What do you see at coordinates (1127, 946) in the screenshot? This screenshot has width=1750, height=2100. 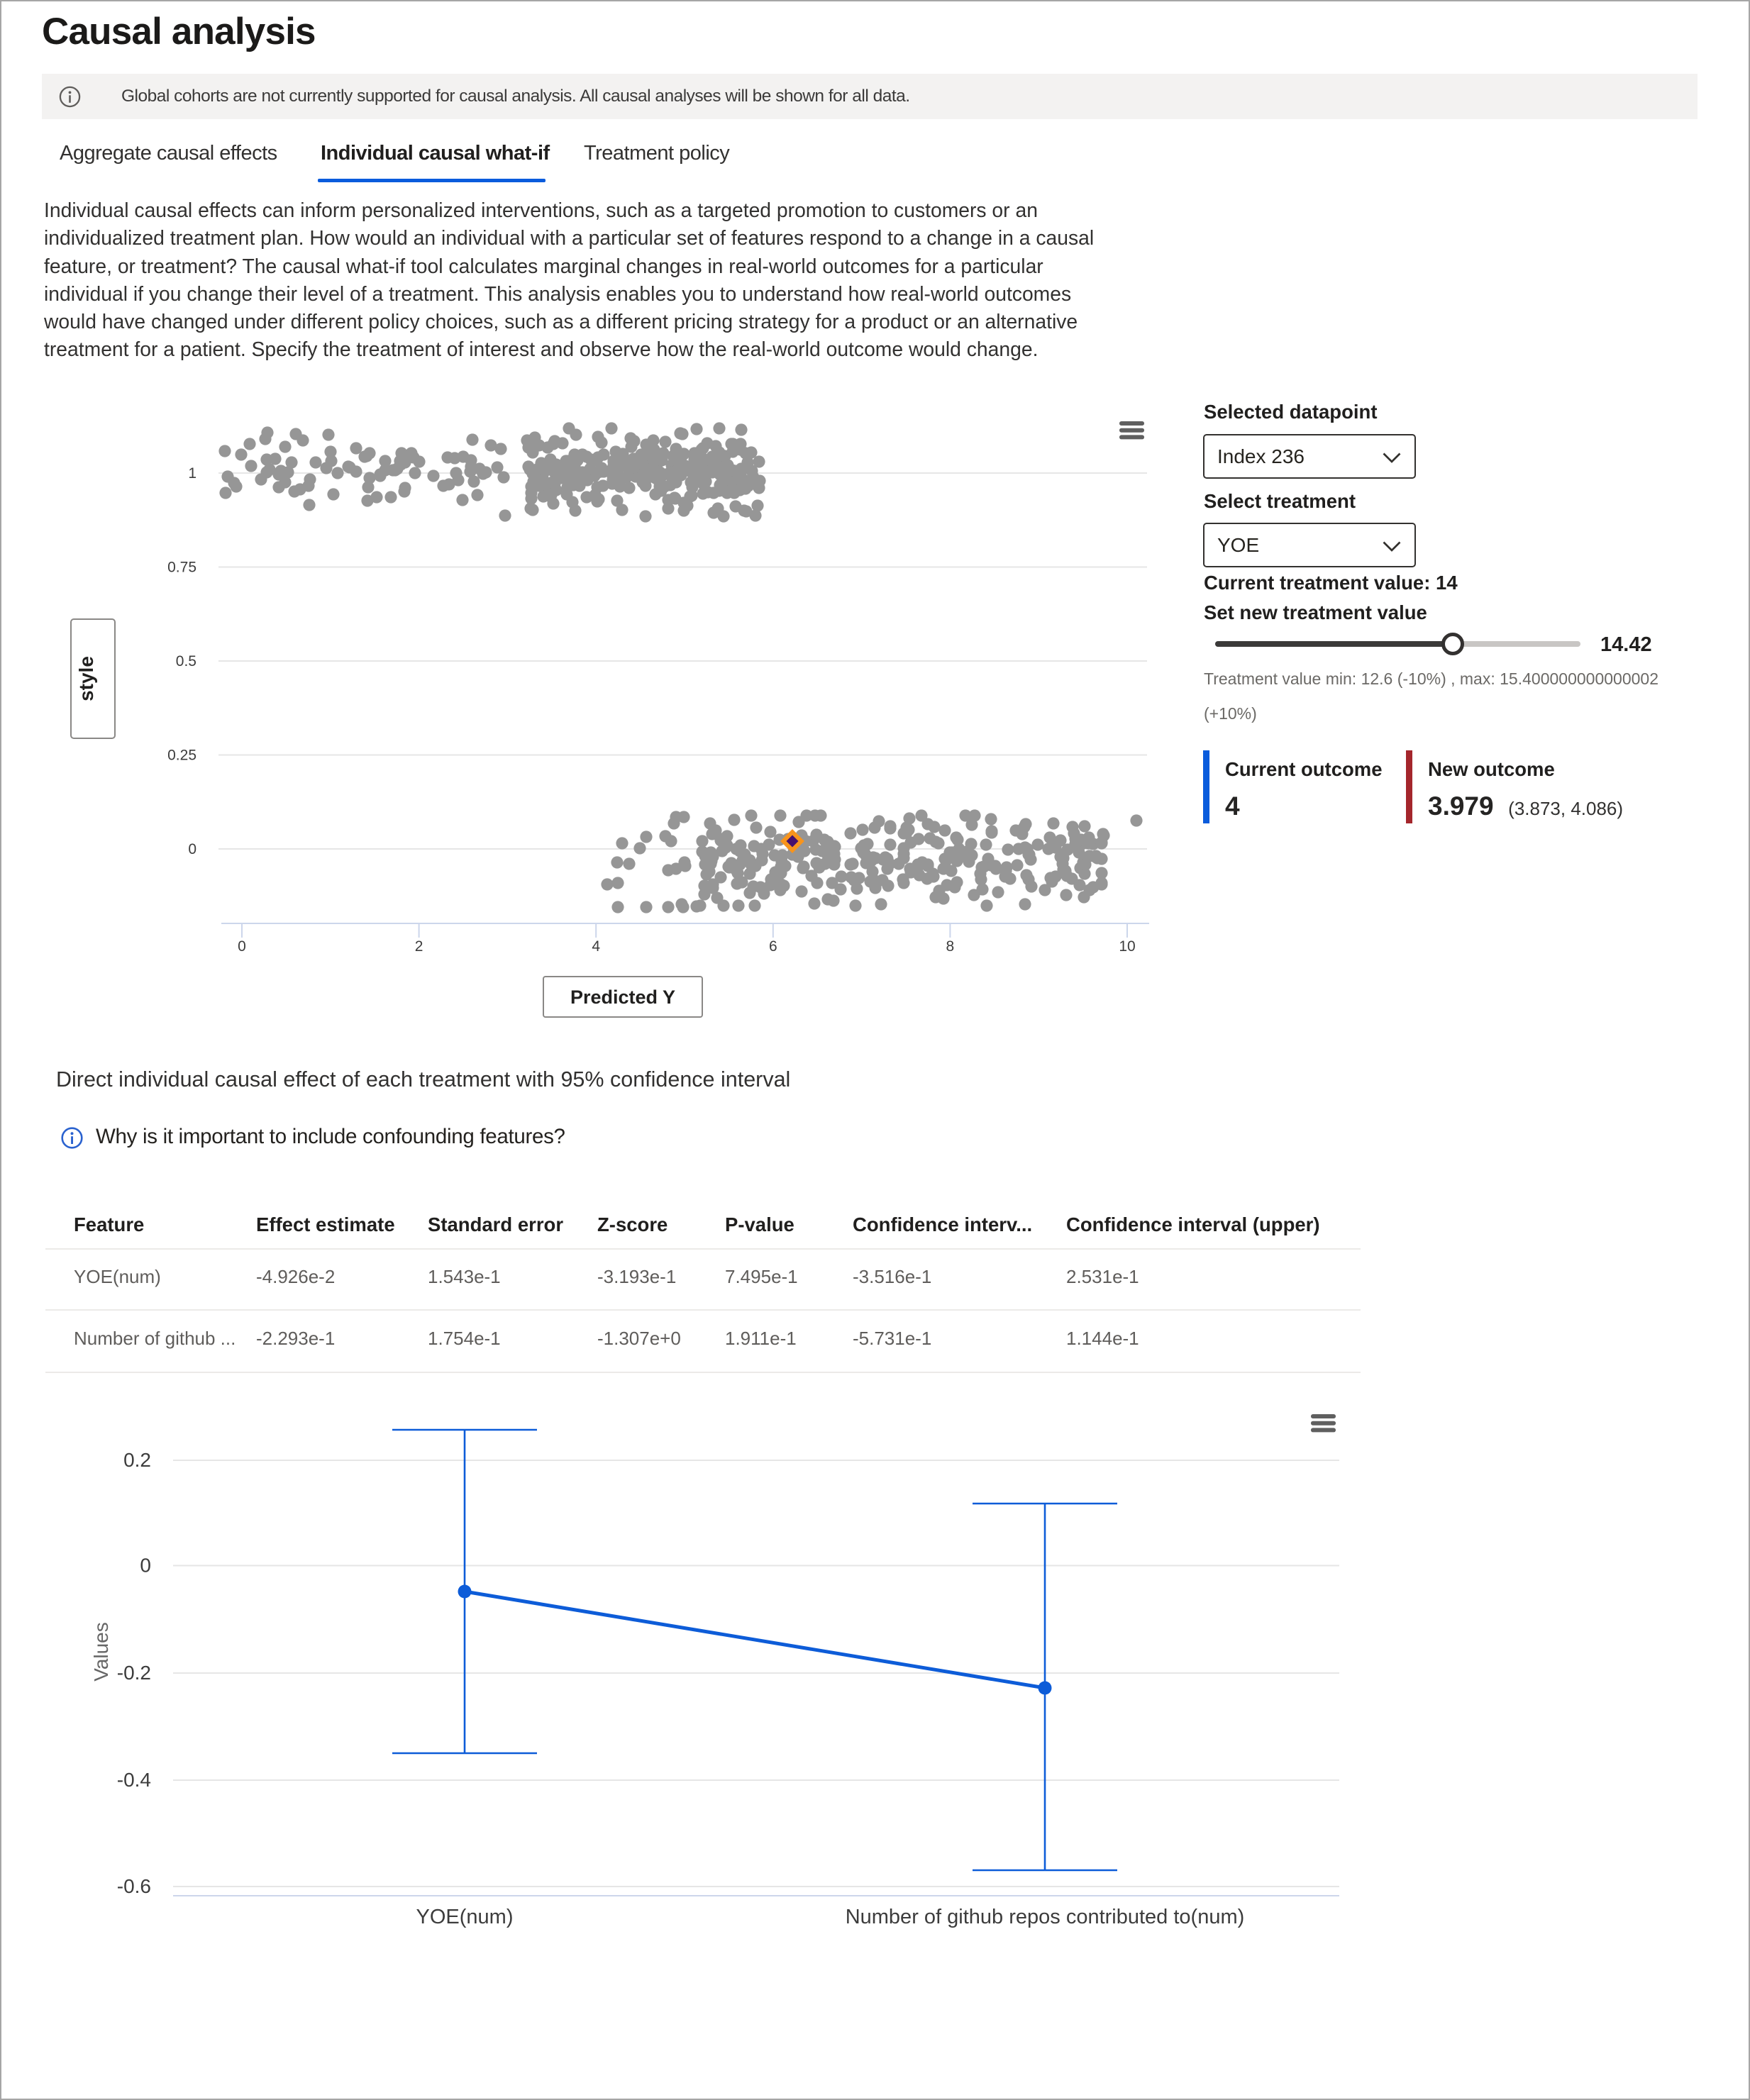 I see `svg-text: 10` at bounding box center [1127, 946].